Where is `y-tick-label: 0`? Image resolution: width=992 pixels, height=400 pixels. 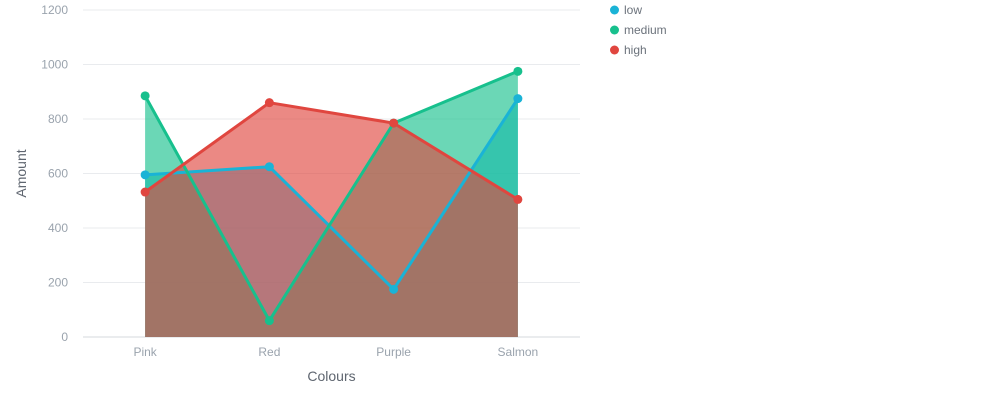 y-tick-label: 0 is located at coordinates (64, 337).